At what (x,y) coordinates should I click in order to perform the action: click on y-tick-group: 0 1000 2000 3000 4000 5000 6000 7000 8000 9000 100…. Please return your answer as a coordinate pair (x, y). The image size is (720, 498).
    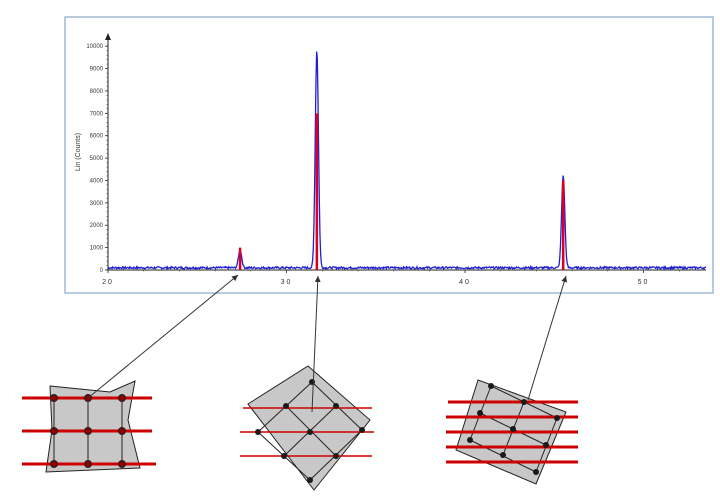
    Looking at the image, I should click on (97, 159).